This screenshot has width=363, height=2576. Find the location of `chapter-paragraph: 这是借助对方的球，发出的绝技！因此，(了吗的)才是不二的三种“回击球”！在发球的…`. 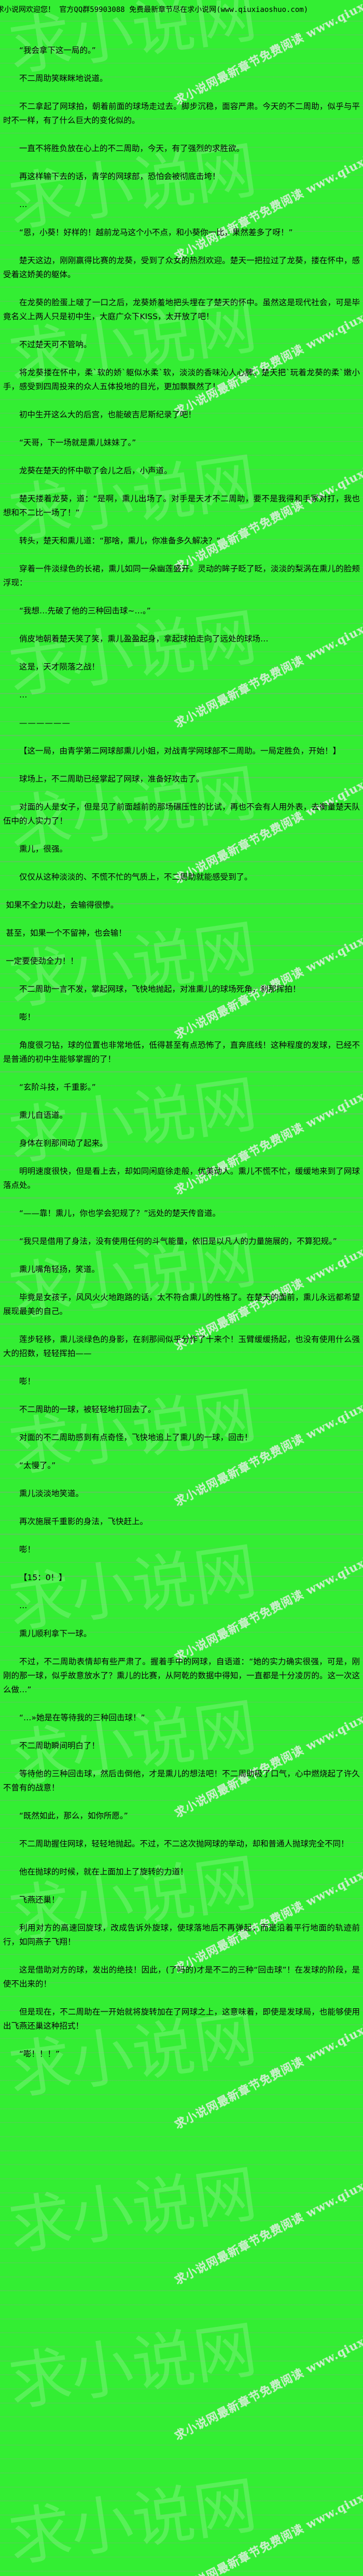

chapter-paragraph: 这是借助对方的球，发出的绝技！因此，(了吗的)才是不二的三种“回击球”！在发球的… is located at coordinates (181, 1977).